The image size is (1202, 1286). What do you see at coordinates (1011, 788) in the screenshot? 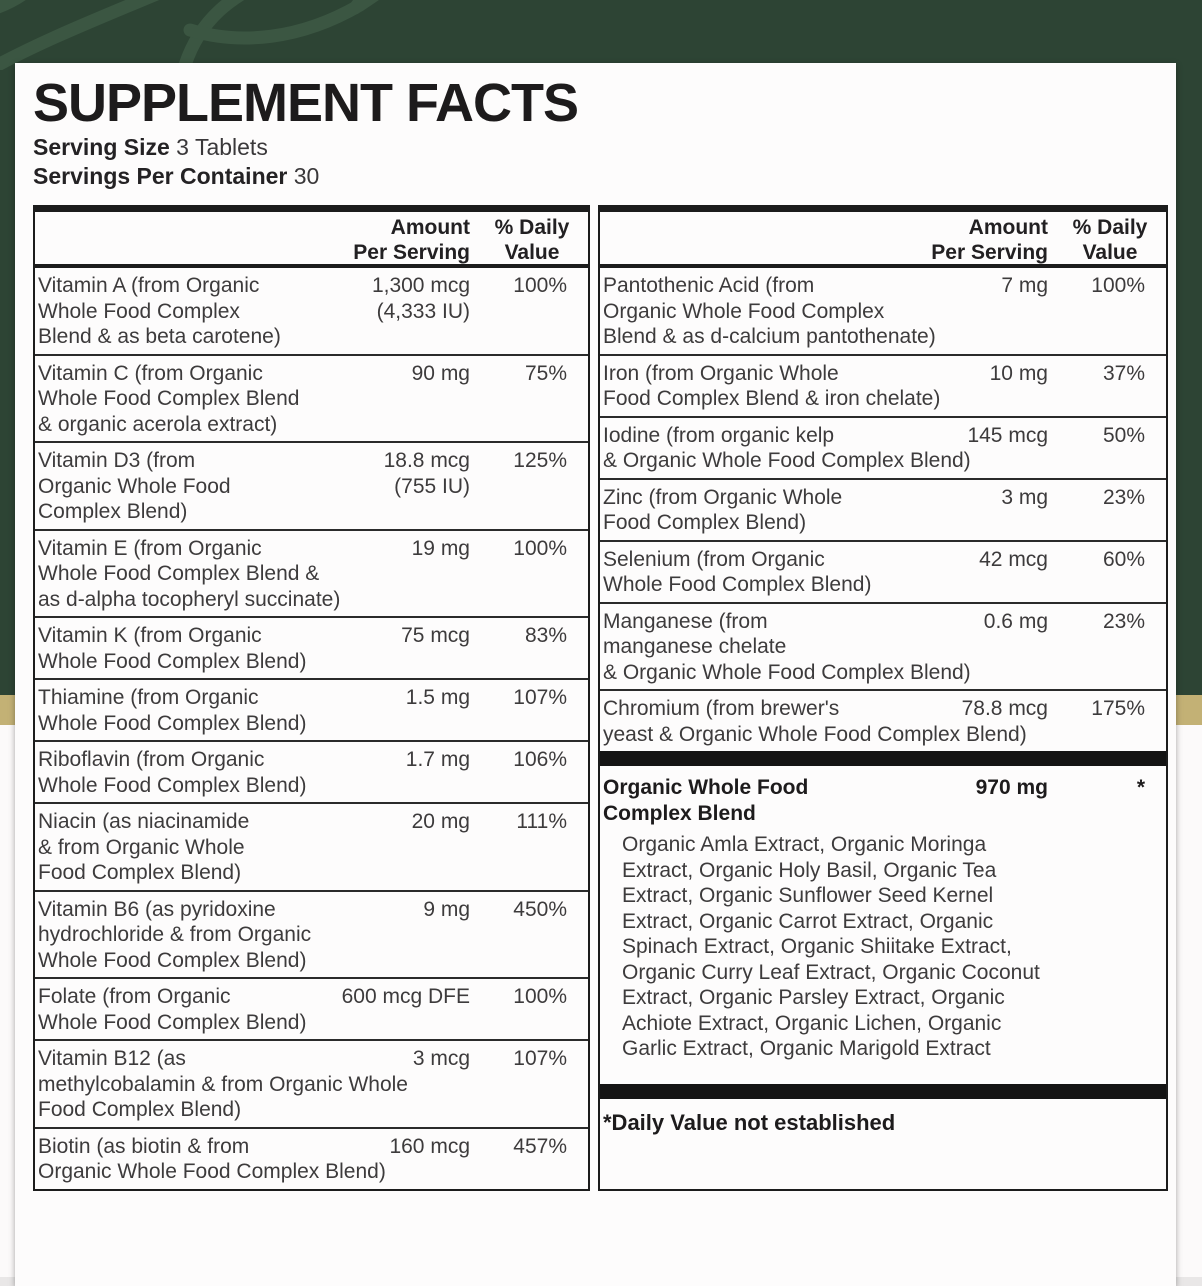
I see `blend-amount: 970 mg` at bounding box center [1011, 788].